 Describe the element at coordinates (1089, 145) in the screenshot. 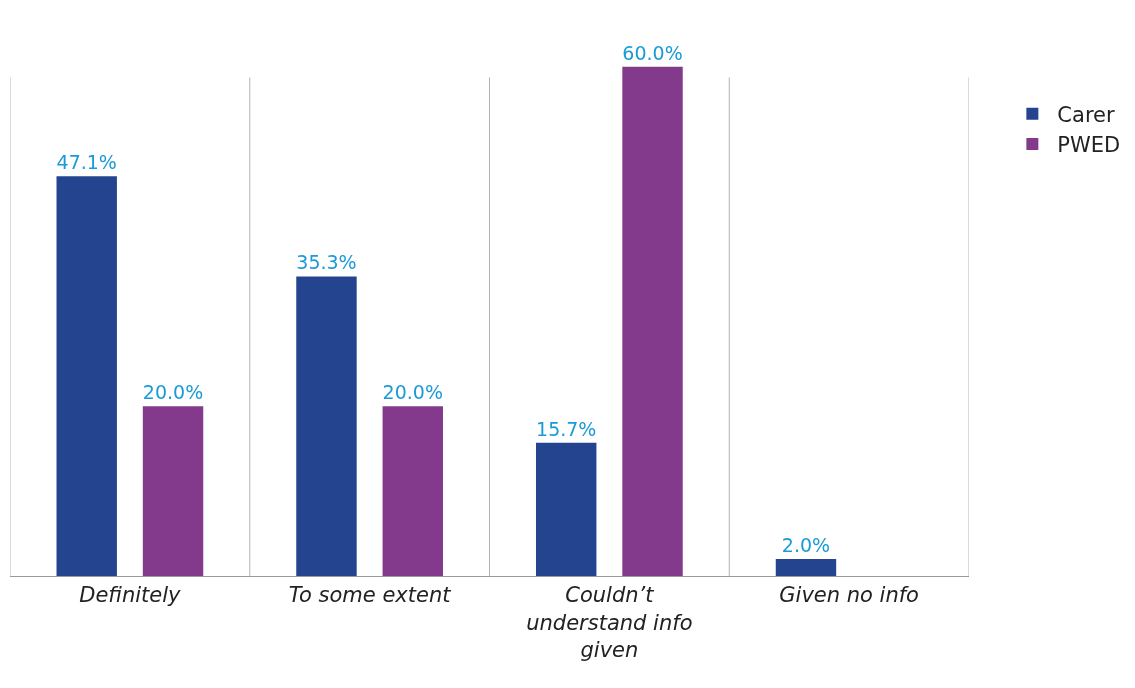

I see `legend-label: PWED` at that location.